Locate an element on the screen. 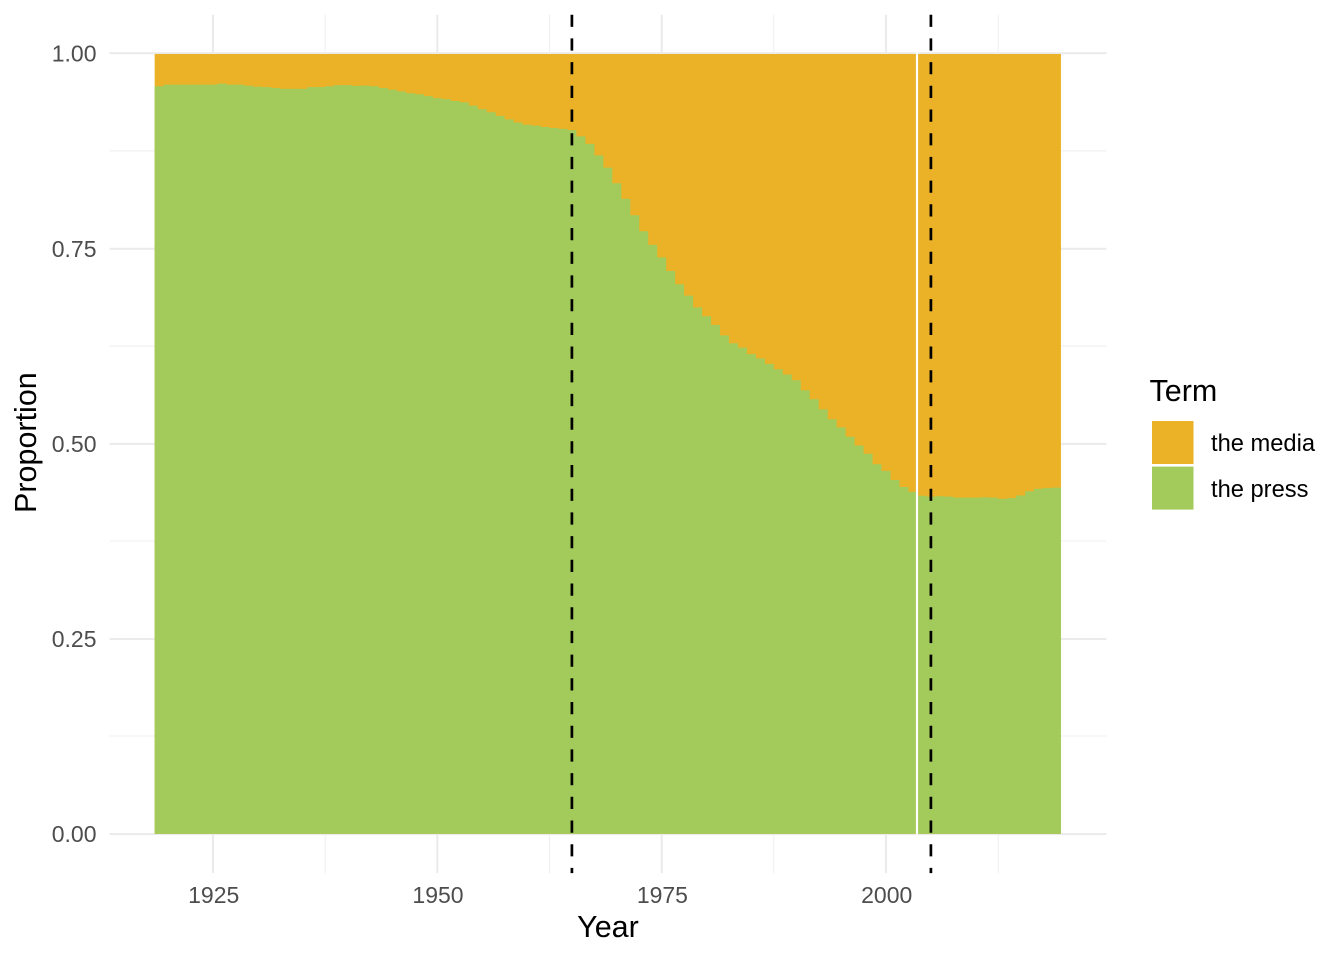 This screenshot has width=1344, height=960. svg-text: 1.00 is located at coordinates (74, 54).